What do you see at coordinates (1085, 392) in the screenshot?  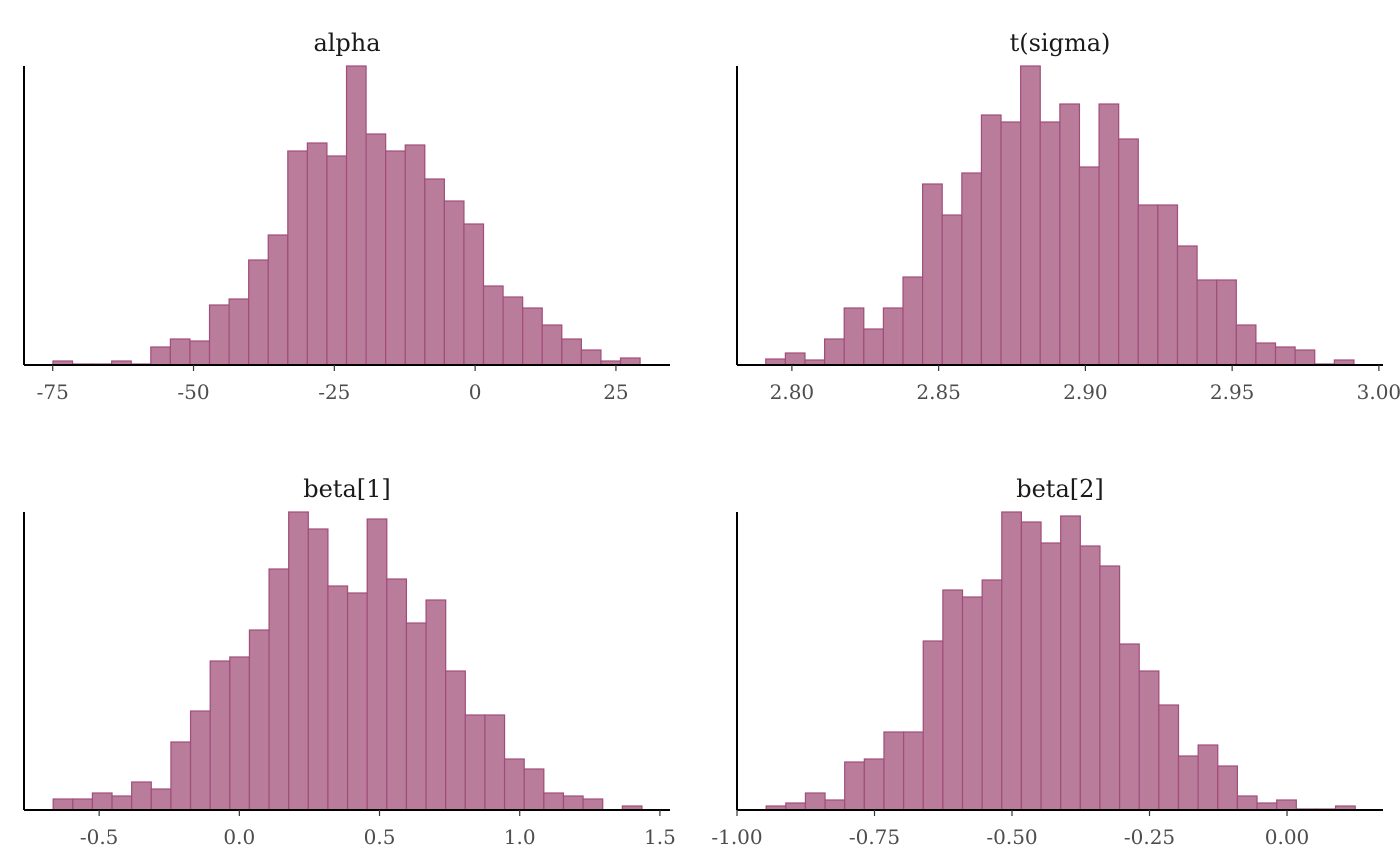 I see `x-tick-label: 2.90` at bounding box center [1085, 392].